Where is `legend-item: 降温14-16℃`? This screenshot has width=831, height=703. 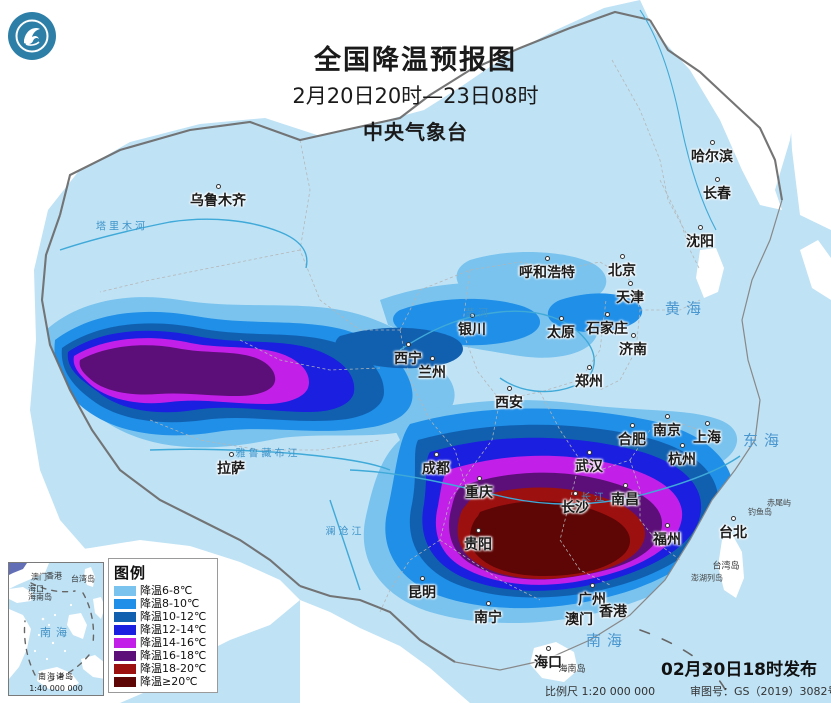
legend-item: 降温14-16℃ is located at coordinates (163, 642).